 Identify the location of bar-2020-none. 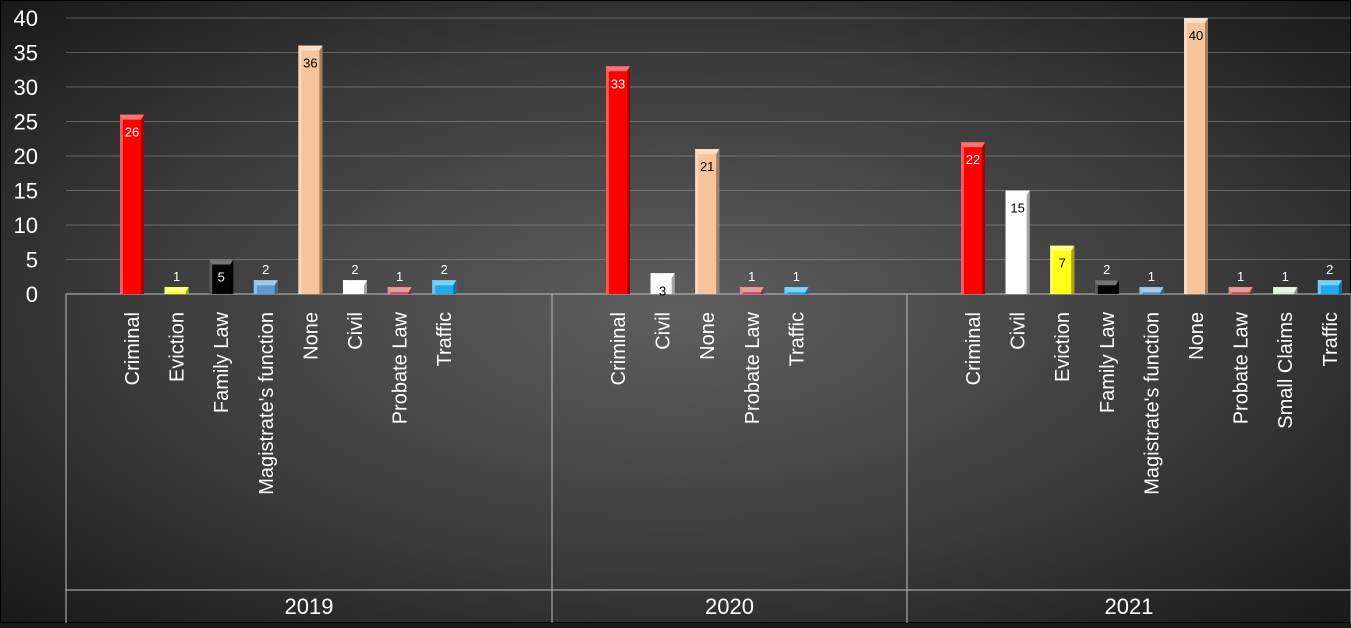
(707, 221).